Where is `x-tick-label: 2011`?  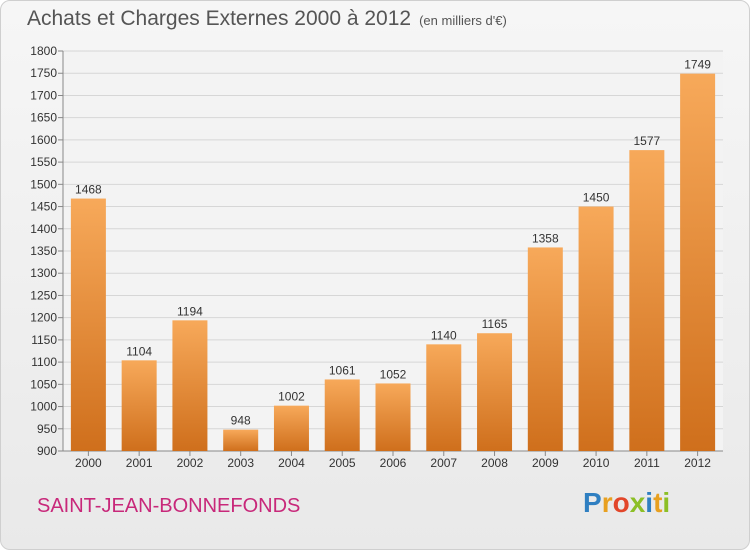
x-tick-label: 2011 is located at coordinates (647, 463).